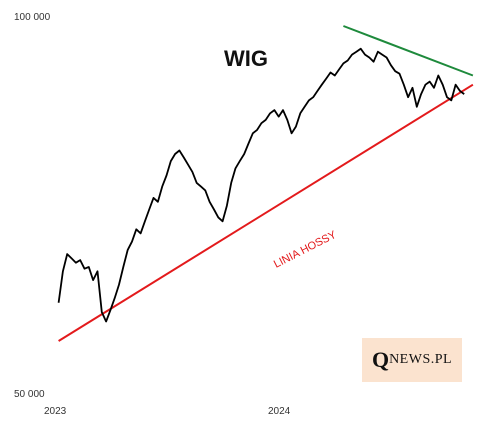 The image size is (485, 429). Describe the element at coordinates (380, 359) in the screenshot. I see `logo-letter: Q` at that location.